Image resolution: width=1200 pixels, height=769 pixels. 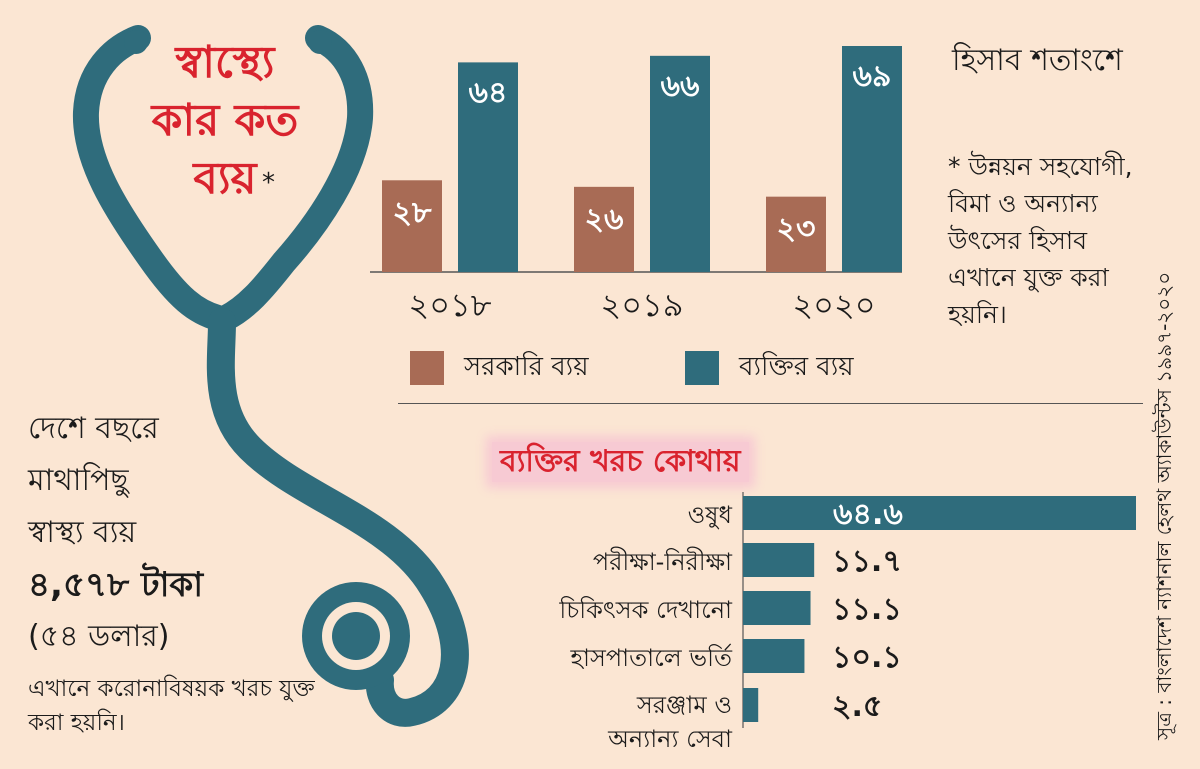 What do you see at coordinates (225, 62) in the screenshot?
I see `title-line-1: স্বাস্থ্যে` at bounding box center [225, 62].